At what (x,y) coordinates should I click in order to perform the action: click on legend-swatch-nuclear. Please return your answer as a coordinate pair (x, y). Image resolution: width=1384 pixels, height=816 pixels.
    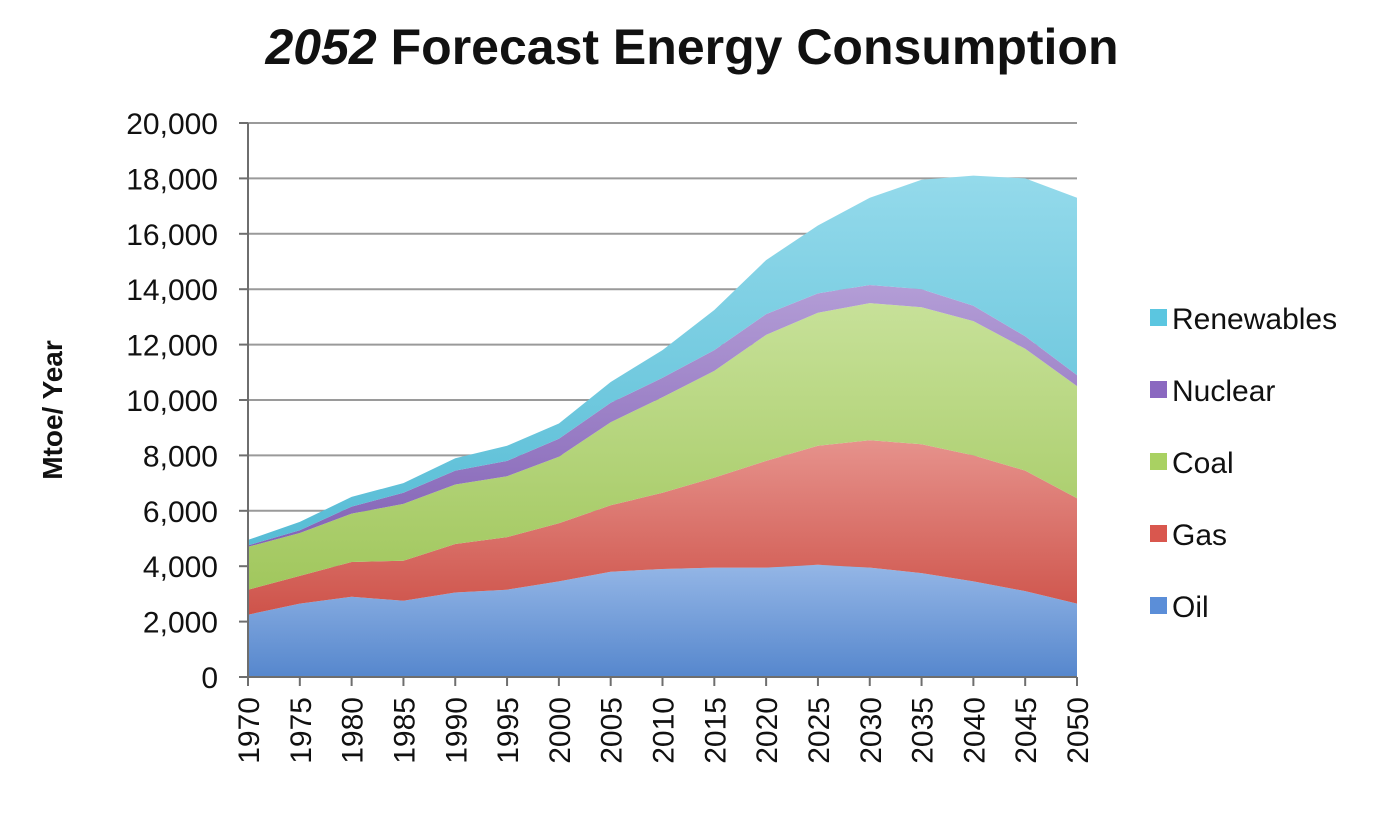
    Looking at the image, I should click on (1158, 389).